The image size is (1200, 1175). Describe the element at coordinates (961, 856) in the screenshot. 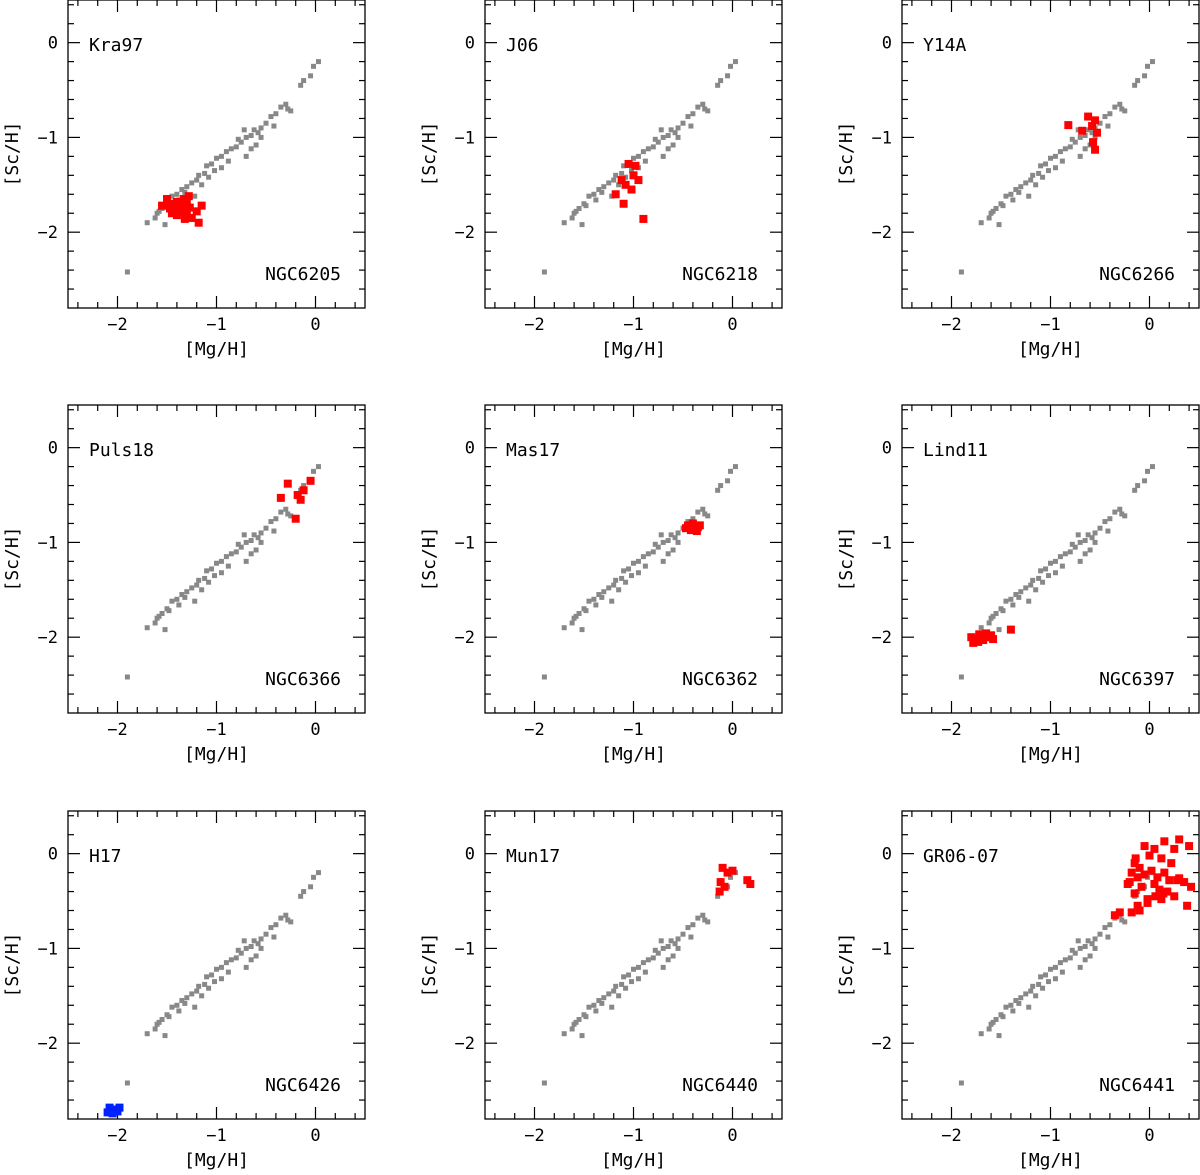

I see `panel-label: GR06-07` at that location.